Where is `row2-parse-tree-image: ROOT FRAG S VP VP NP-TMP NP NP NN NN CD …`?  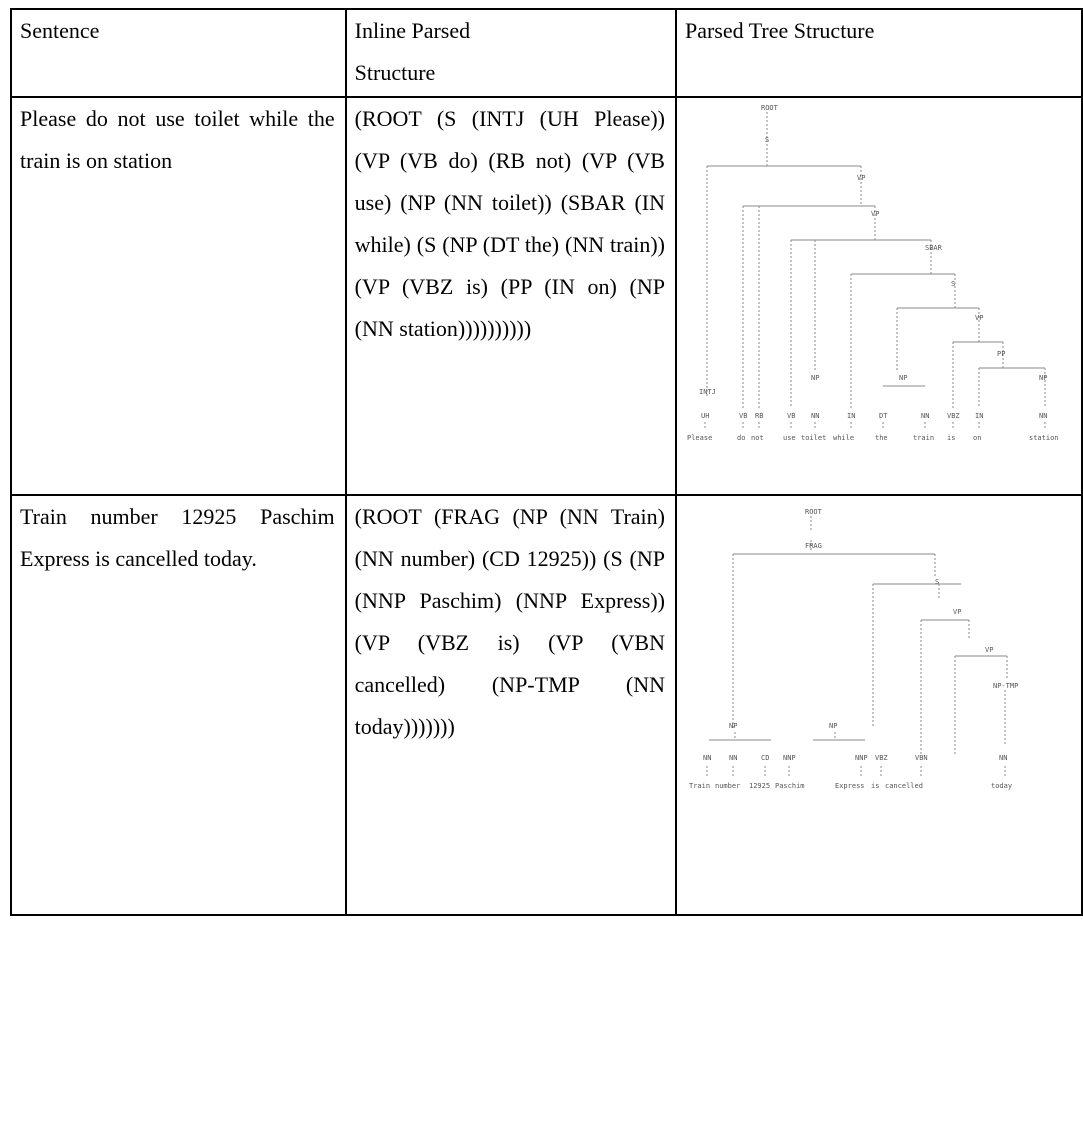
row2-parse-tree-image: ROOT FRAG S VP VP NP-TMP NP NP NN NN CD … is located at coordinates (853, 649).